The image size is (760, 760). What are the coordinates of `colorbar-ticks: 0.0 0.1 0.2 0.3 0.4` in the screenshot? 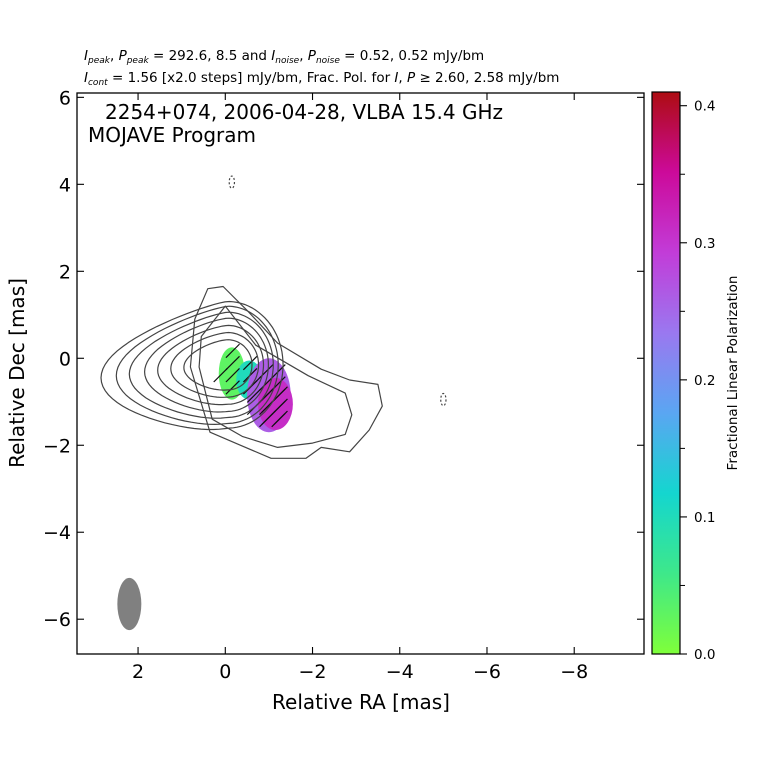 It's located at (697, 381).